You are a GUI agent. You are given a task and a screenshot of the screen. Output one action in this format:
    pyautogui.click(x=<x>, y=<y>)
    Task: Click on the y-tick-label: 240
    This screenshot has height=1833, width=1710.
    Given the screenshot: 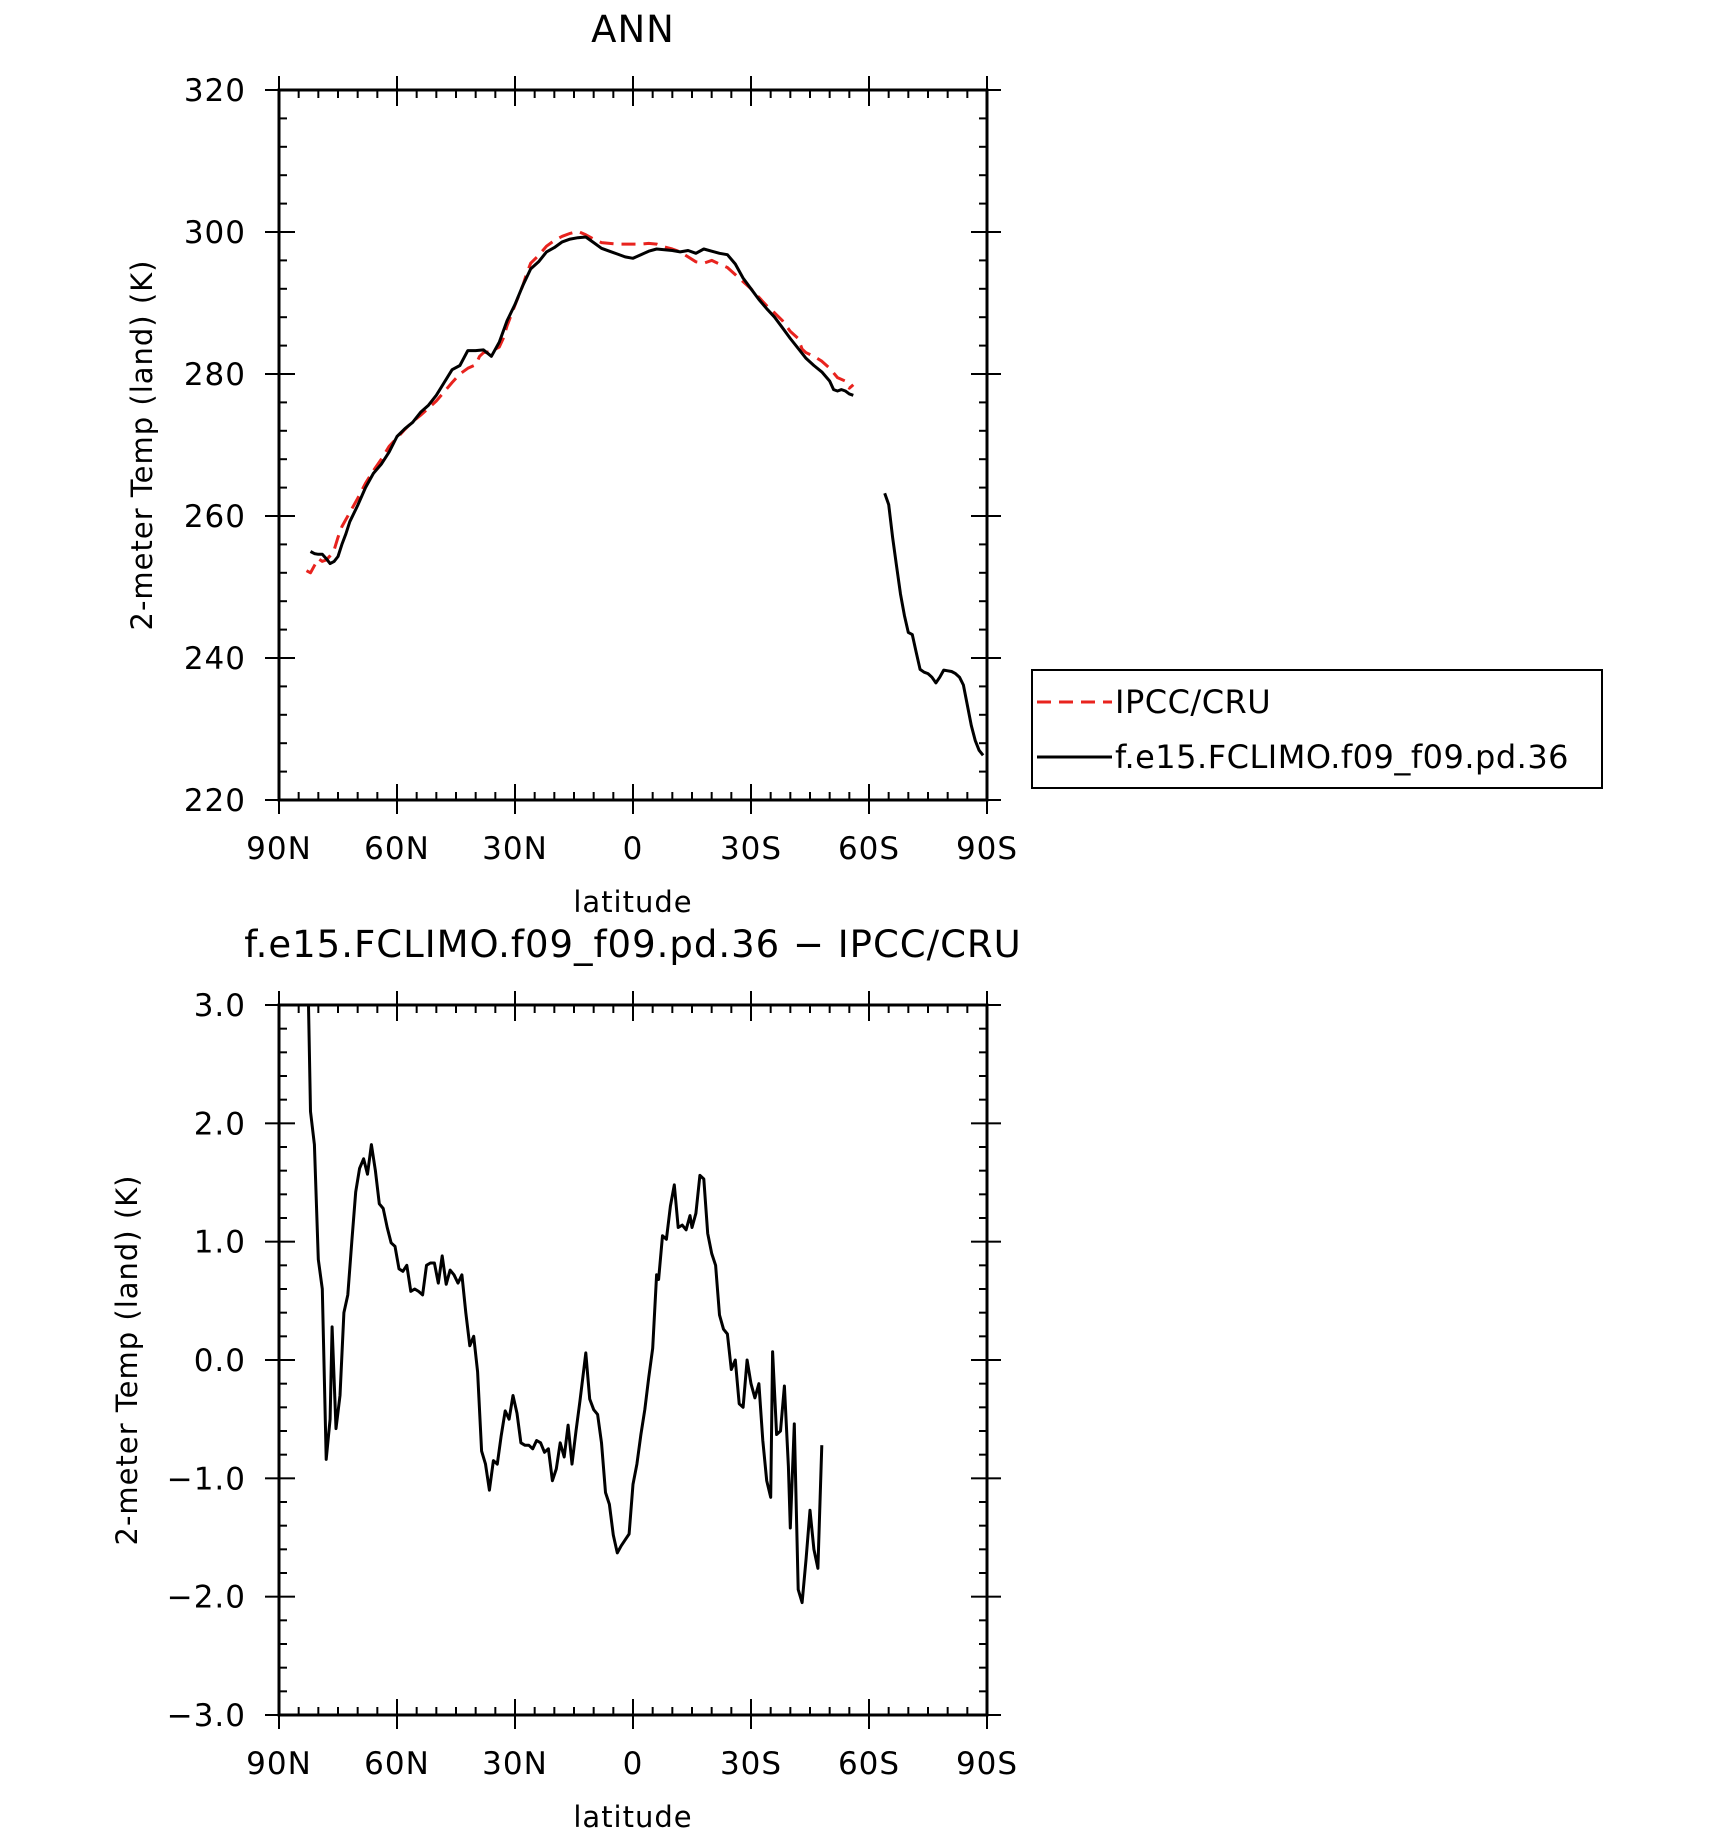 What is the action you would take?
    pyautogui.click(x=215, y=659)
    